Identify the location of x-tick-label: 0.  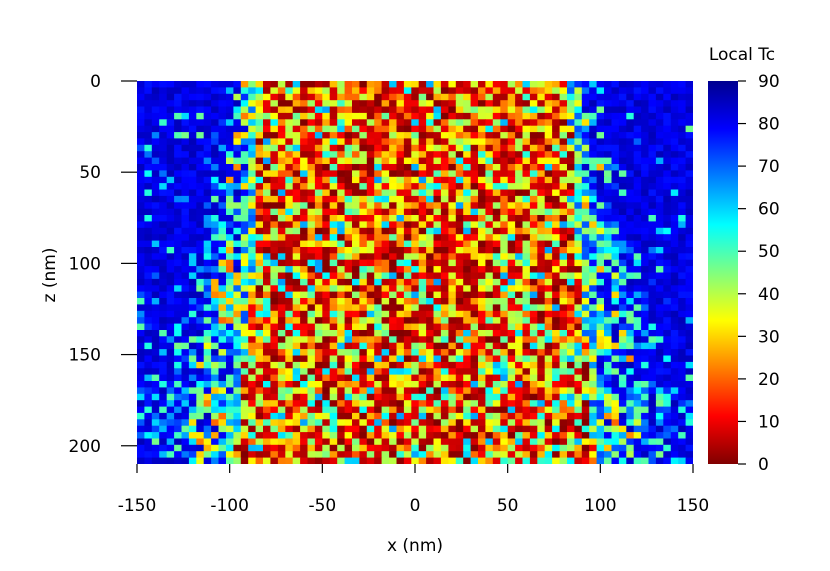
(415, 506).